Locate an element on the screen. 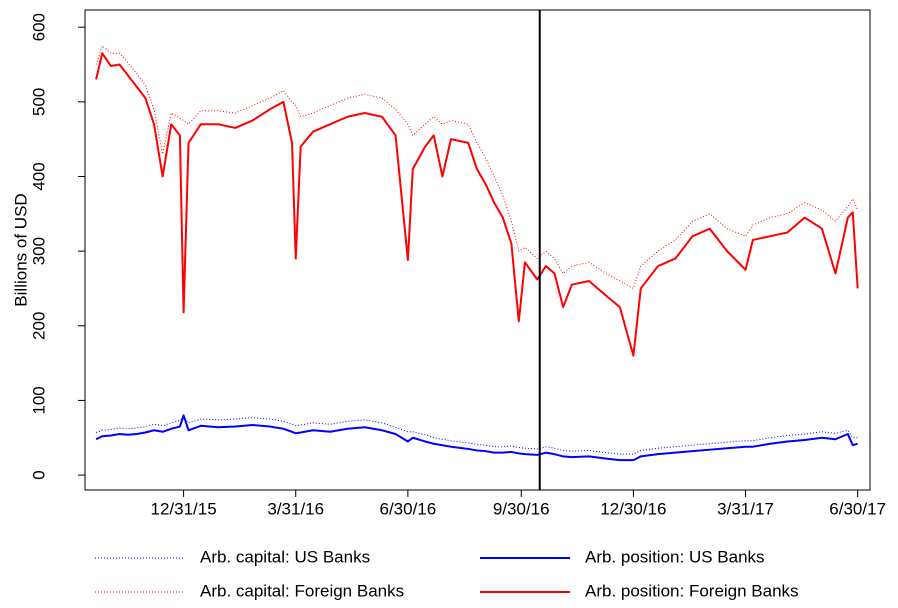  x-tick-label: 12/30/16 is located at coordinates (633, 508).